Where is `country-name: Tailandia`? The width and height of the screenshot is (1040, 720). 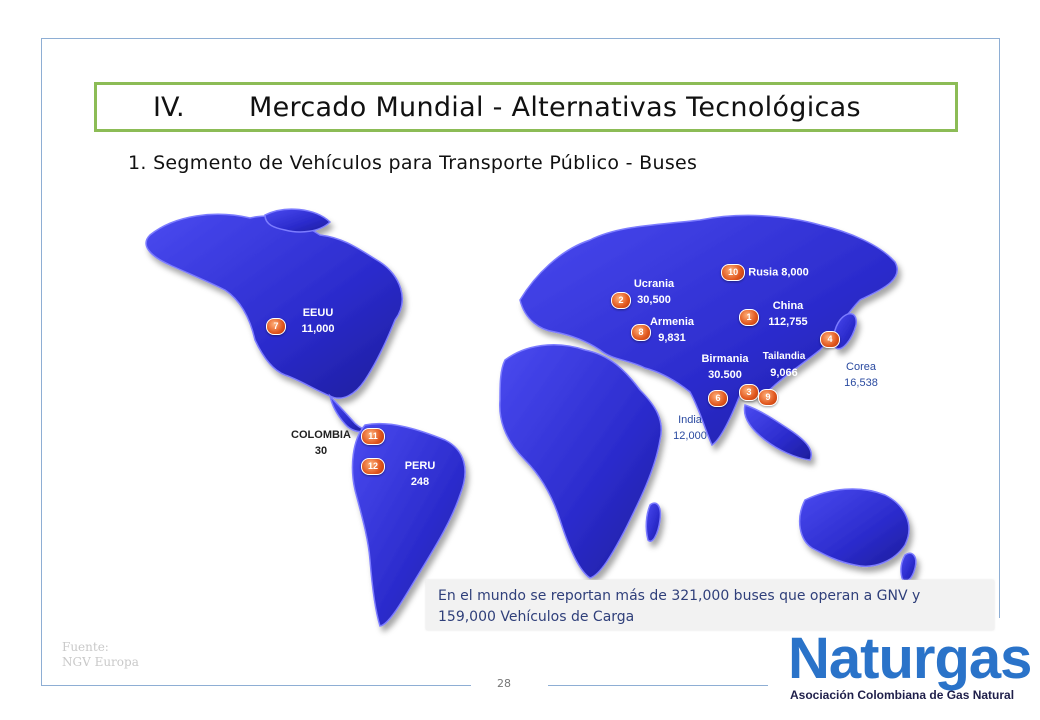
country-name: Tailandia is located at coordinates (784, 356).